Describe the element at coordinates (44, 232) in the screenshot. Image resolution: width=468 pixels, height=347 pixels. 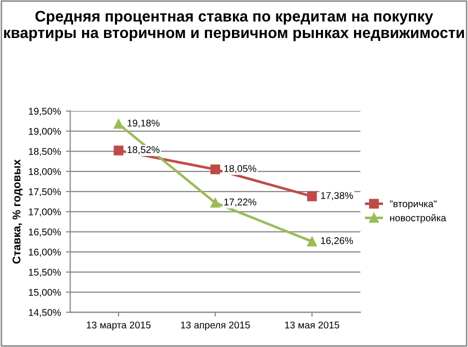
I see `y-tick-label: 16,50%` at that location.